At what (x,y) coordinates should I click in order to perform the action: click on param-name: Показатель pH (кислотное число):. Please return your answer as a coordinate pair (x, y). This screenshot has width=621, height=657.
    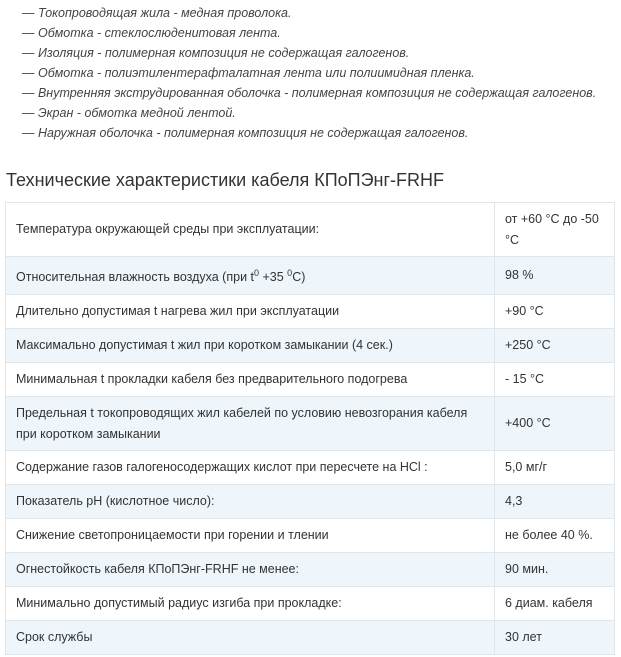
    Looking at the image, I should click on (250, 501).